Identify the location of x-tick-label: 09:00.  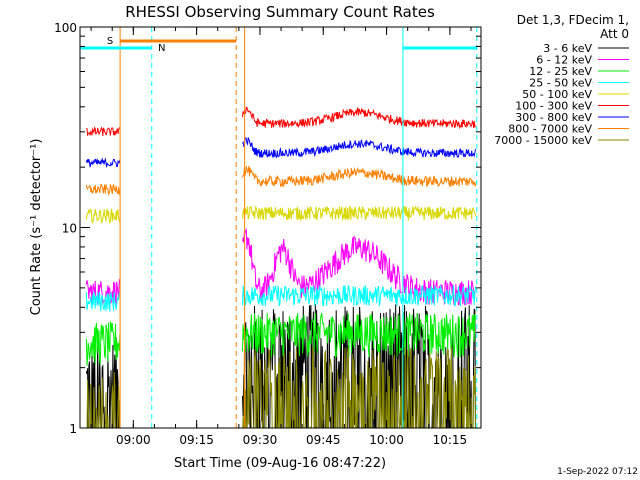
(133, 440).